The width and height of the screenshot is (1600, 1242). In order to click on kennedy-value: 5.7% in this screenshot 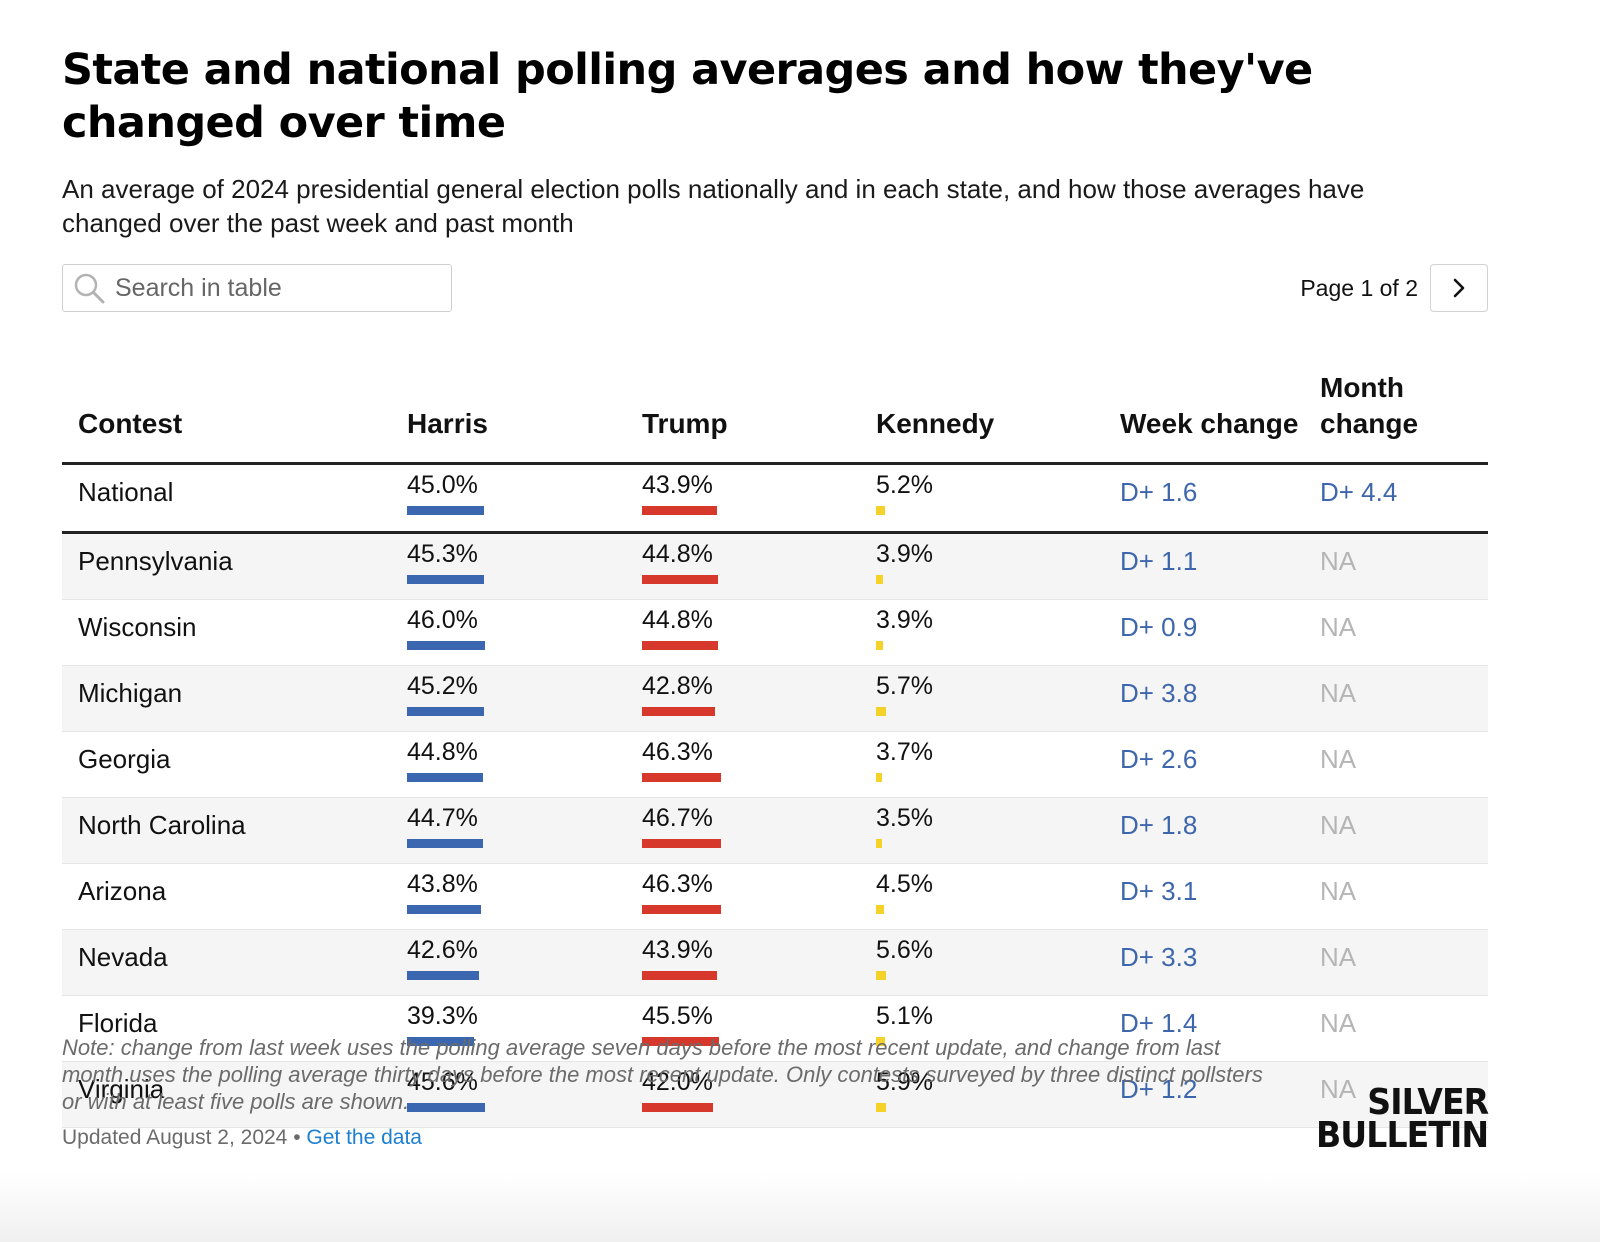, I will do `click(904, 686)`.